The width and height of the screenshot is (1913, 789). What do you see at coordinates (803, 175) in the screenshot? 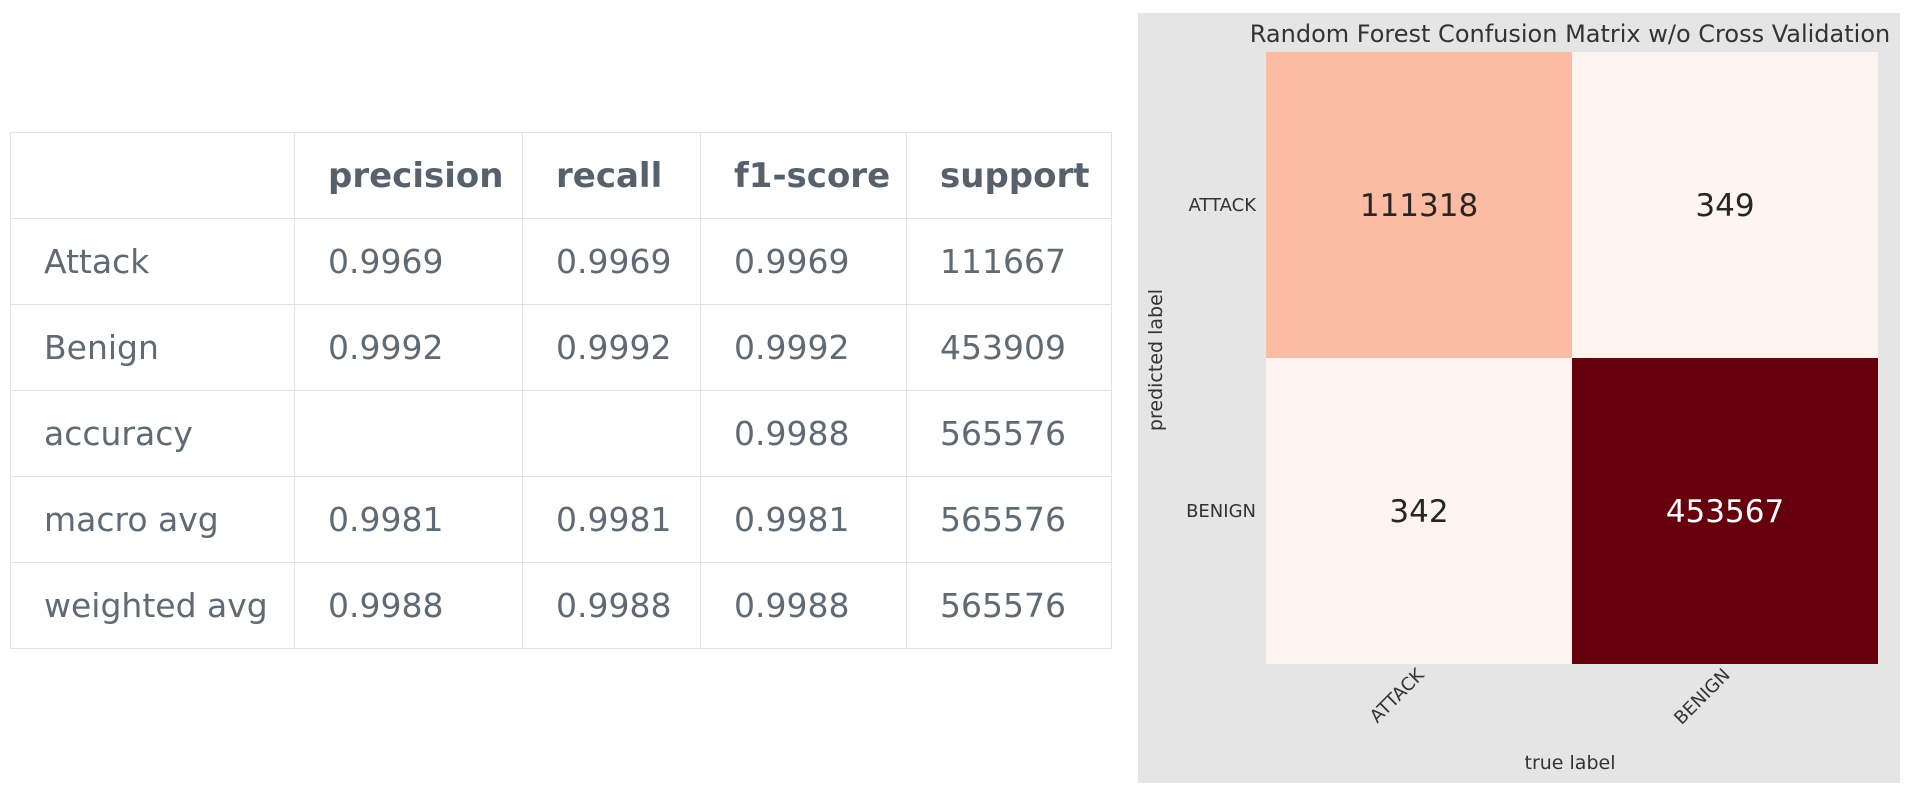
I see `header-cell-f1-score: f1-score` at bounding box center [803, 175].